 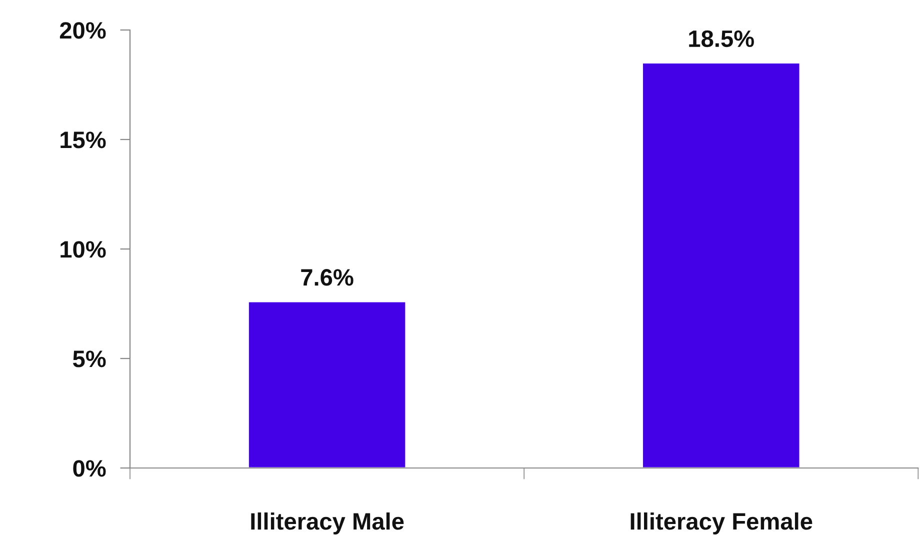 What do you see at coordinates (83, 249) in the screenshot?
I see `y-tick-label: 10%` at bounding box center [83, 249].